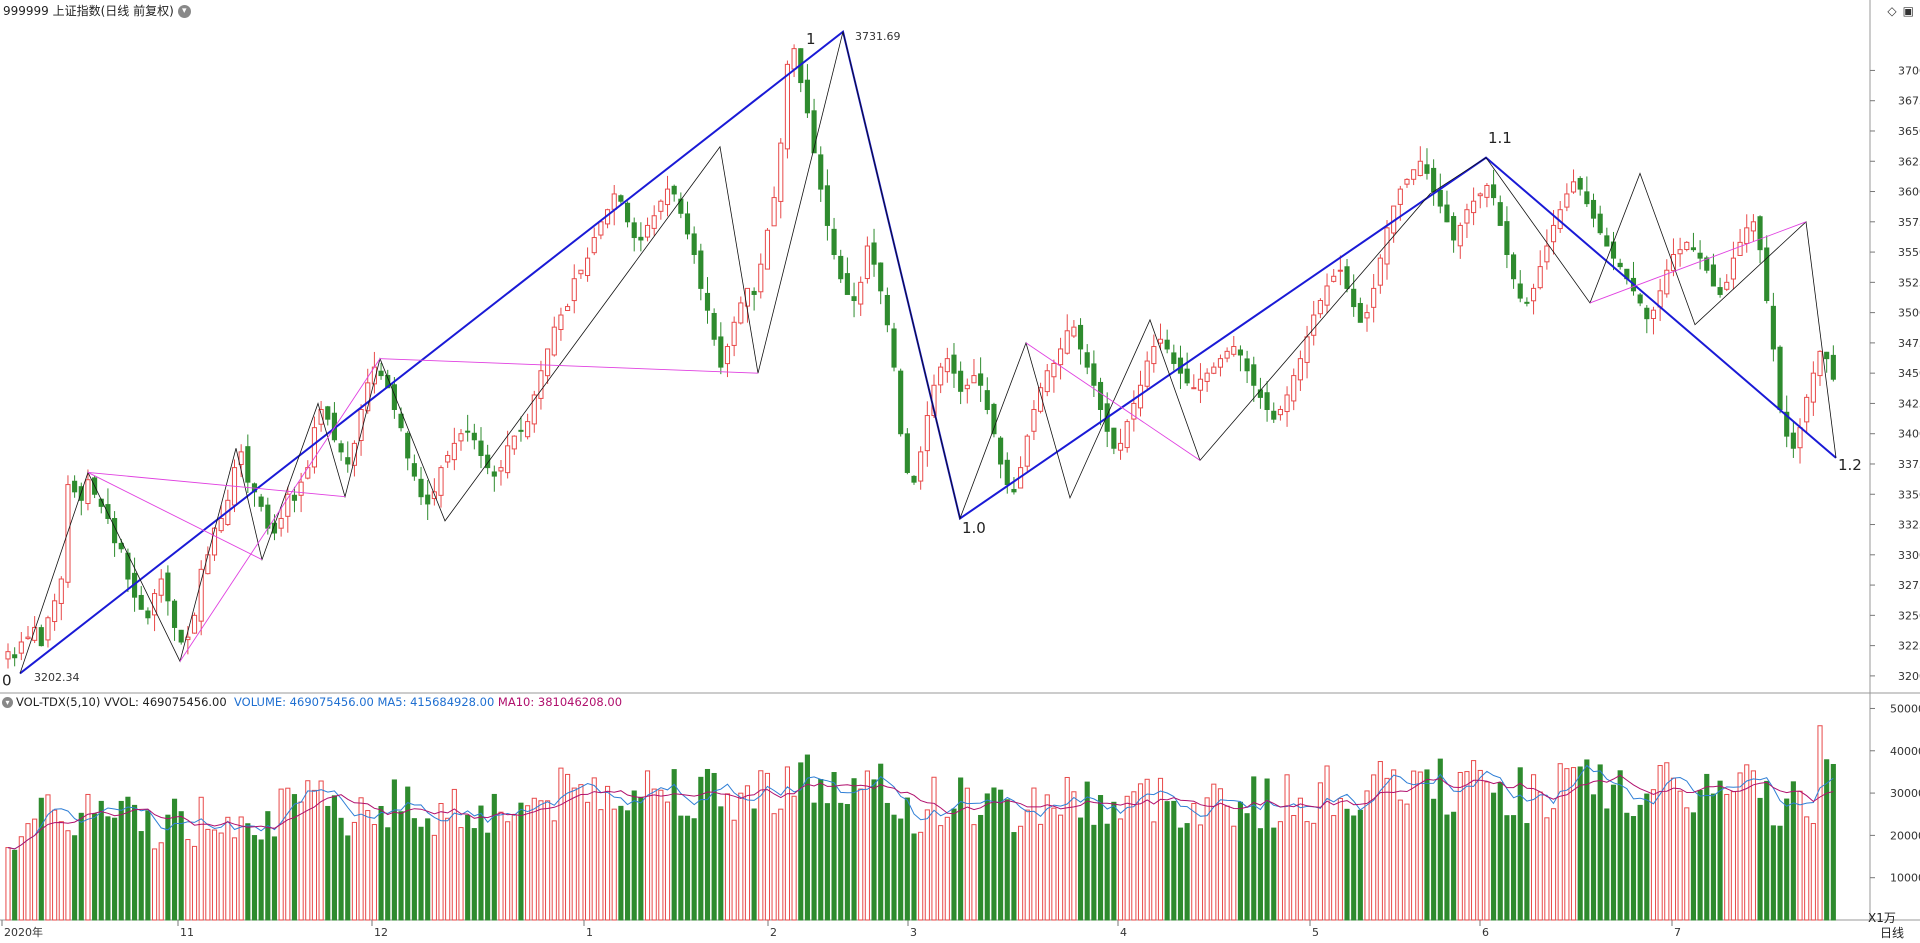 Image resolution: width=1920 pixels, height=943 pixels. Describe the element at coordinates (1909, 615) in the screenshot. I see `price-tick-label: 3250` at that location.